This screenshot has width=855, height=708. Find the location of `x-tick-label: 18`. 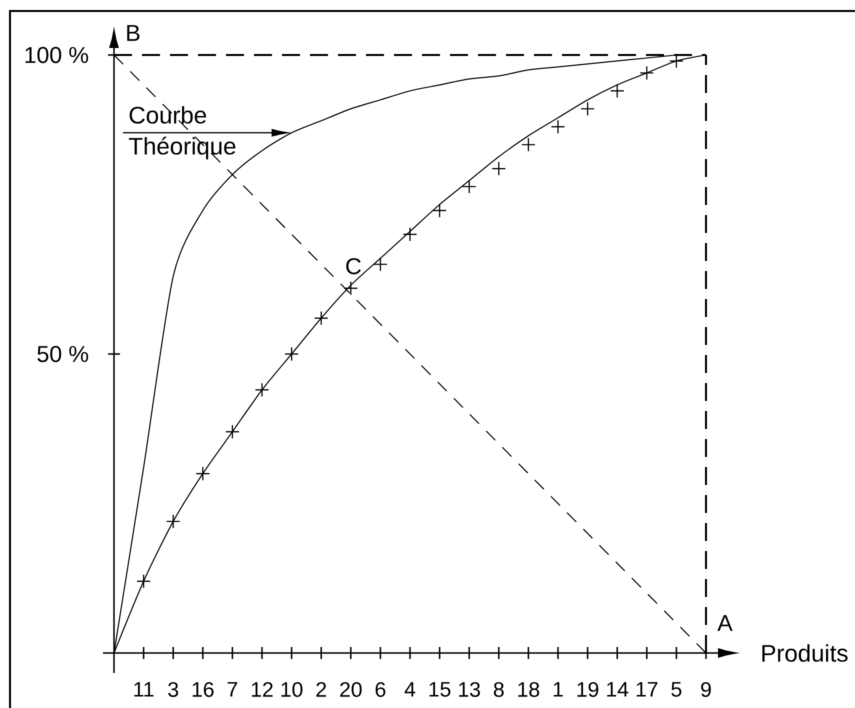

x-tick-label: 18 is located at coordinates (529, 689).